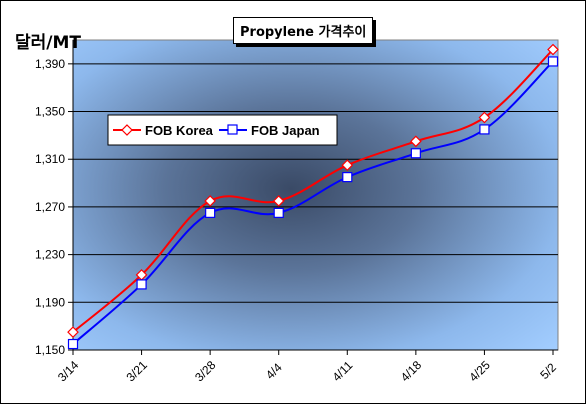 This screenshot has width=586, height=404. I want to click on legend-label-fob-korea: FOB Korea, so click(179, 130).